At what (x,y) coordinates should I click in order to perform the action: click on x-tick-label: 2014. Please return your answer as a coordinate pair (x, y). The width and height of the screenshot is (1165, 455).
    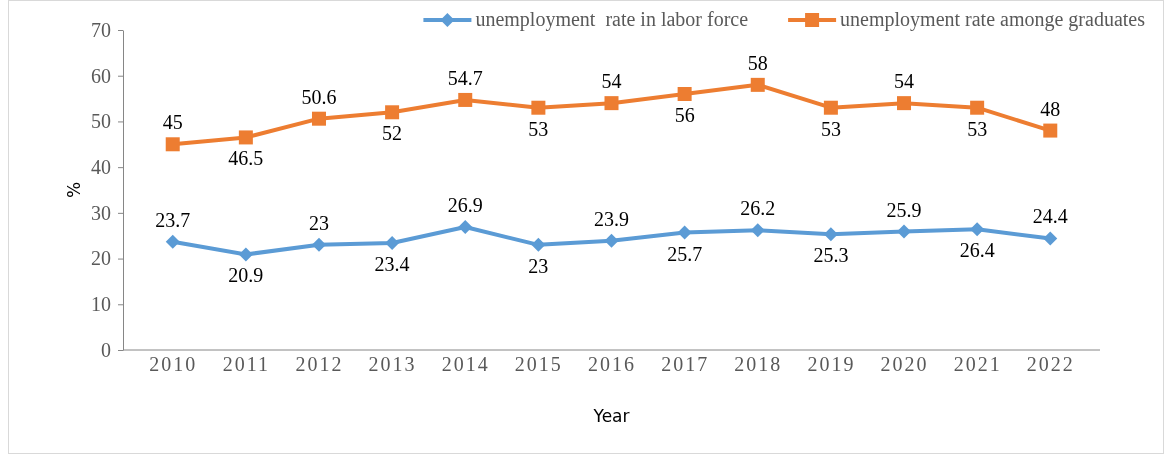
    Looking at the image, I should click on (465, 364).